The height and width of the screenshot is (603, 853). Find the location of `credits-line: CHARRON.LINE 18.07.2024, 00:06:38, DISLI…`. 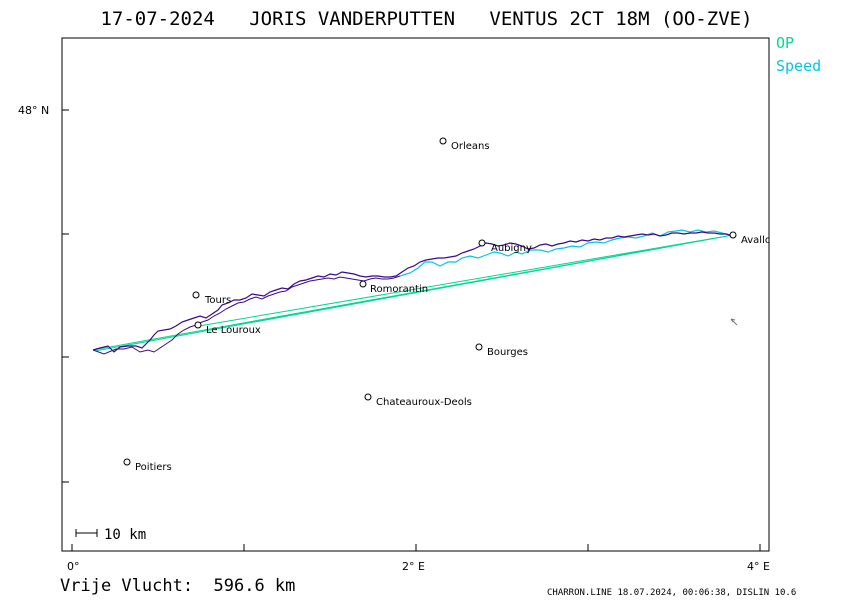

credits-line: CHARRON.LINE 18.07.2024, 00:06:38, DISLI… is located at coordinates (672, 593).